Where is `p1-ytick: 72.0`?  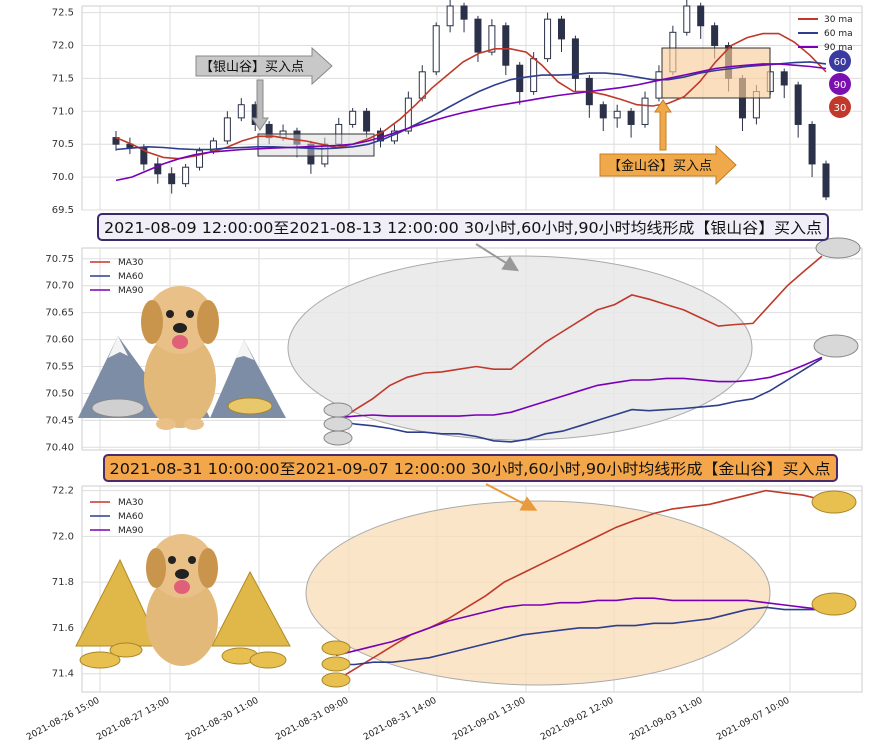
p1-ytick: 72.0 is located at coordinates (63, 45).